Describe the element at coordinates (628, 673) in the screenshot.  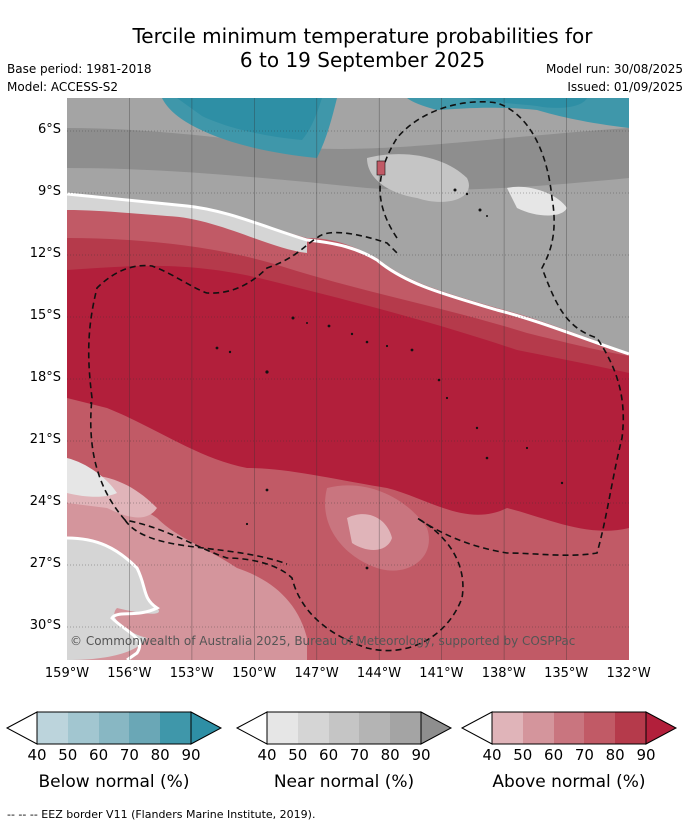
I see `longitude-label: 132°W` at that location.